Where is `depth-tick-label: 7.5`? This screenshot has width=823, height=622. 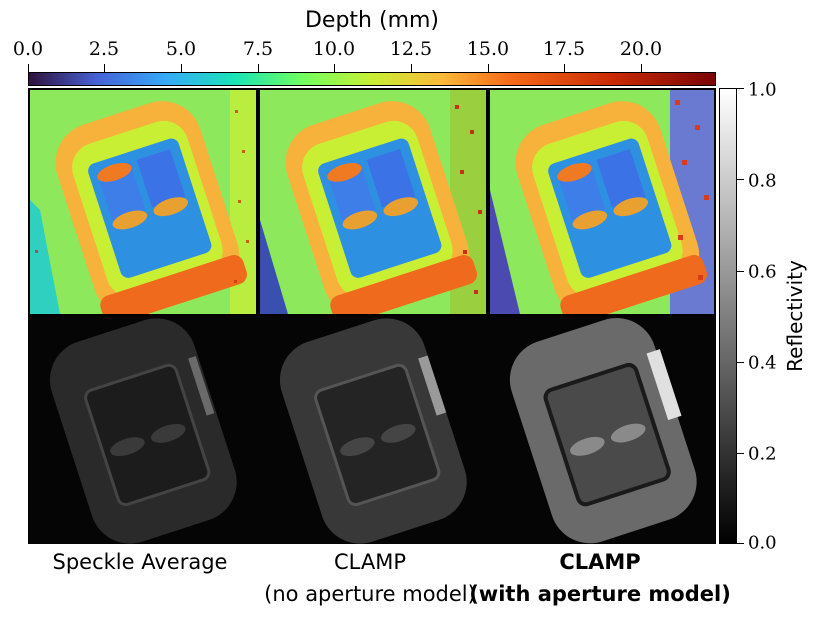 depth-tick-label: 7.5 is located at coordinates (258, 49).